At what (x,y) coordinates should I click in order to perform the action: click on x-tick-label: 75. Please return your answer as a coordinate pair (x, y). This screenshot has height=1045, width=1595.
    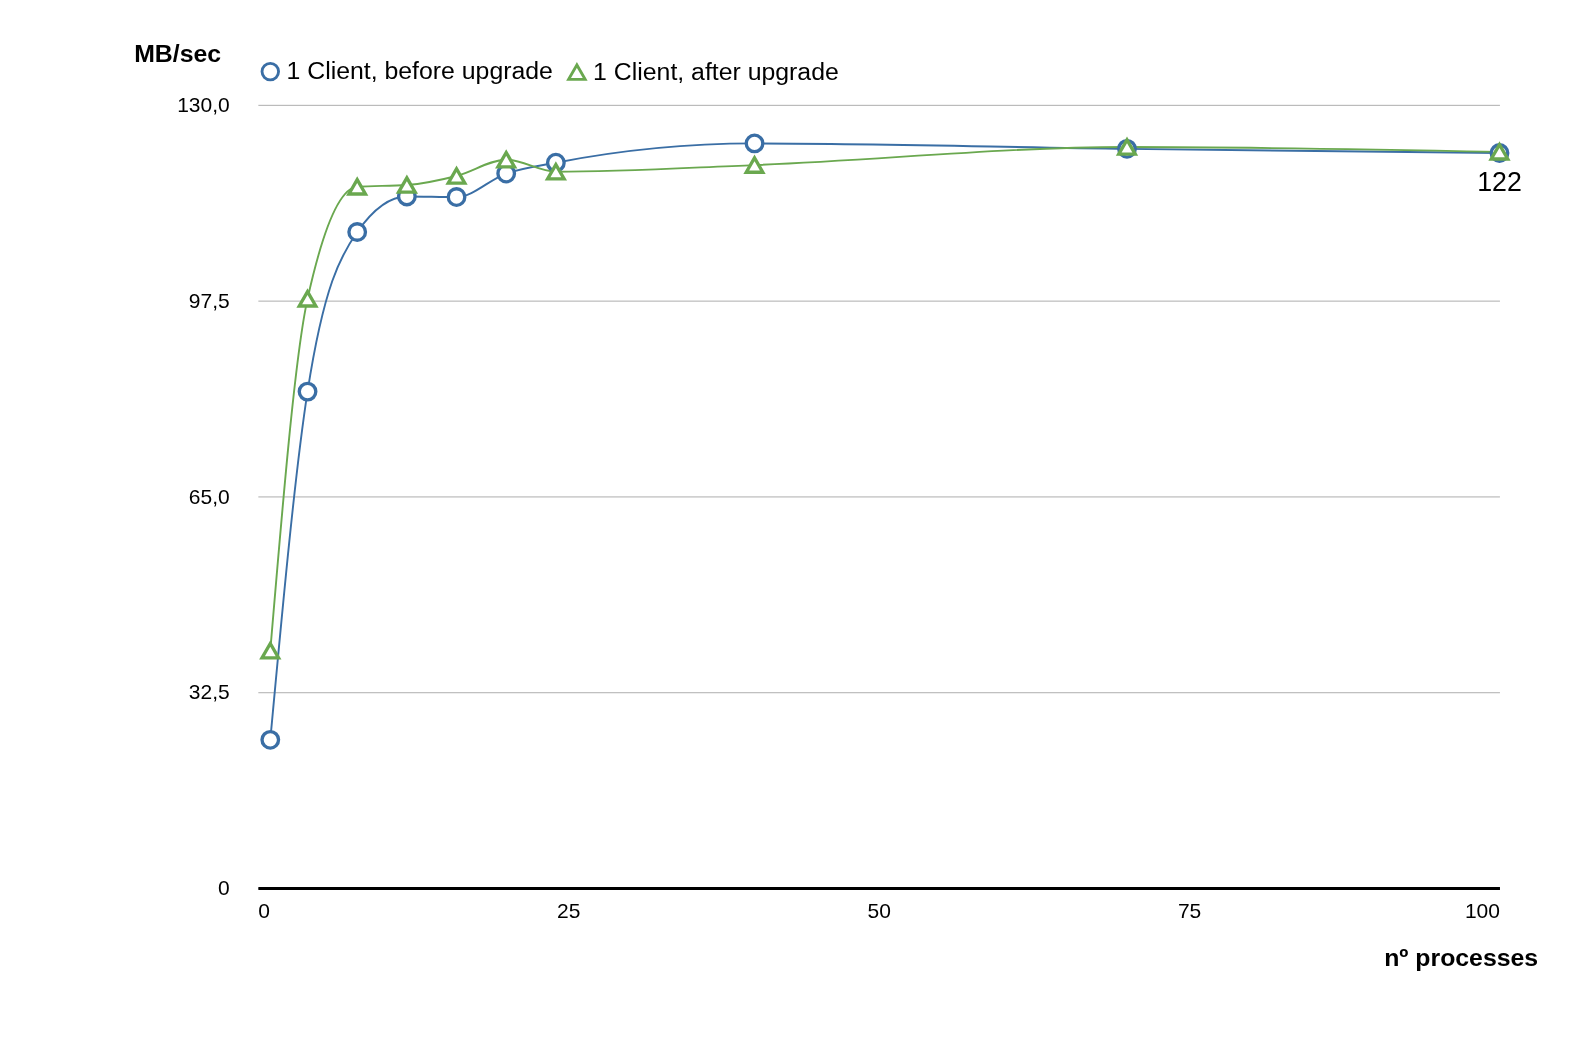
    Looking at the image, I should click on (1189, 911).